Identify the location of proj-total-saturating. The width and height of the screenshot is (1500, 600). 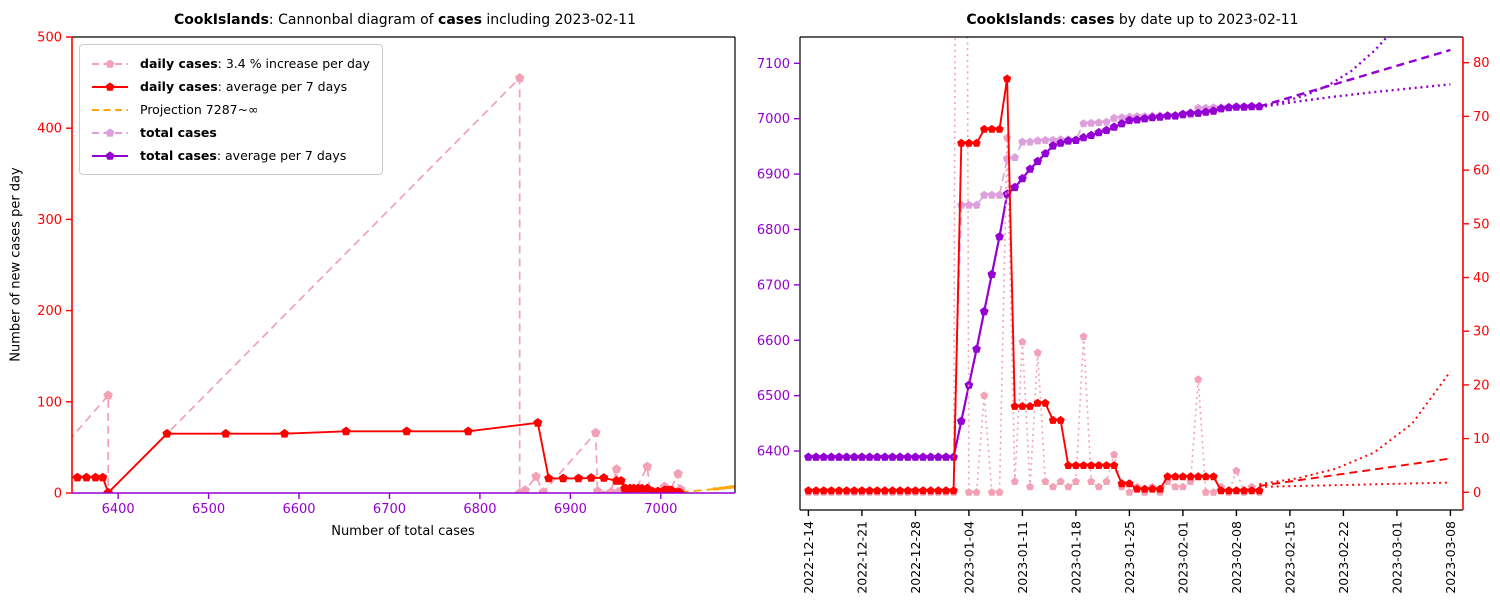
(1355, 96).